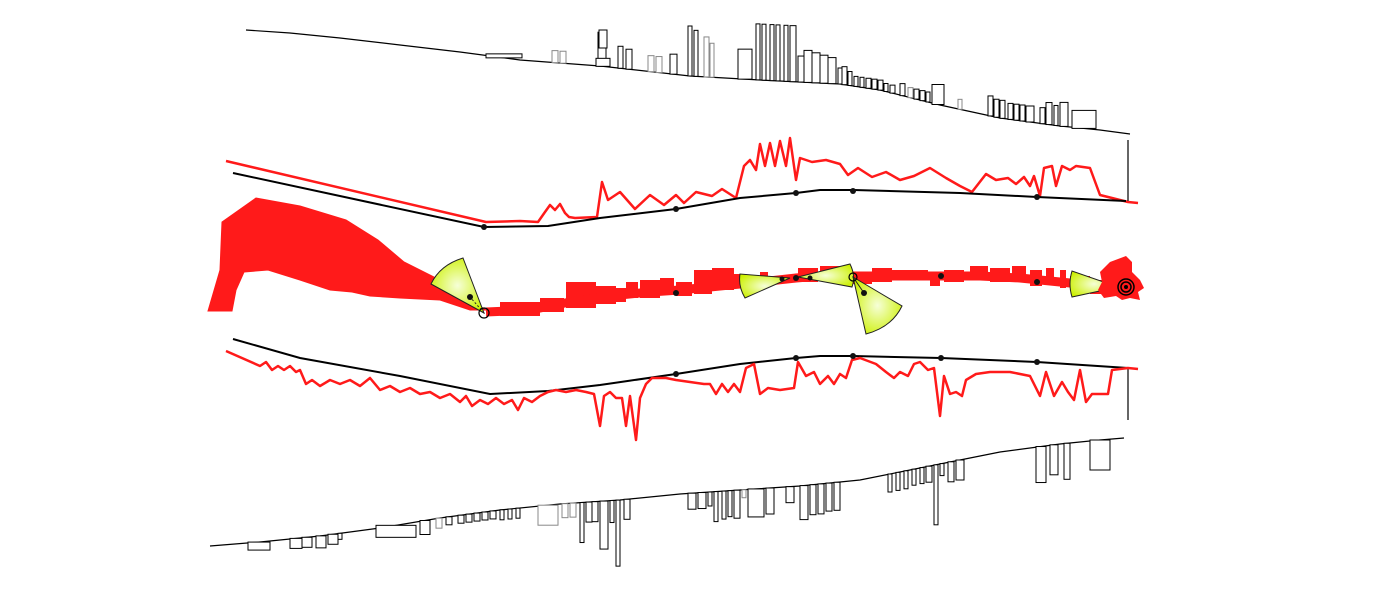 This screenshot has height=591, width=1400. I want to click on footprint-block, so click(1050, 275).